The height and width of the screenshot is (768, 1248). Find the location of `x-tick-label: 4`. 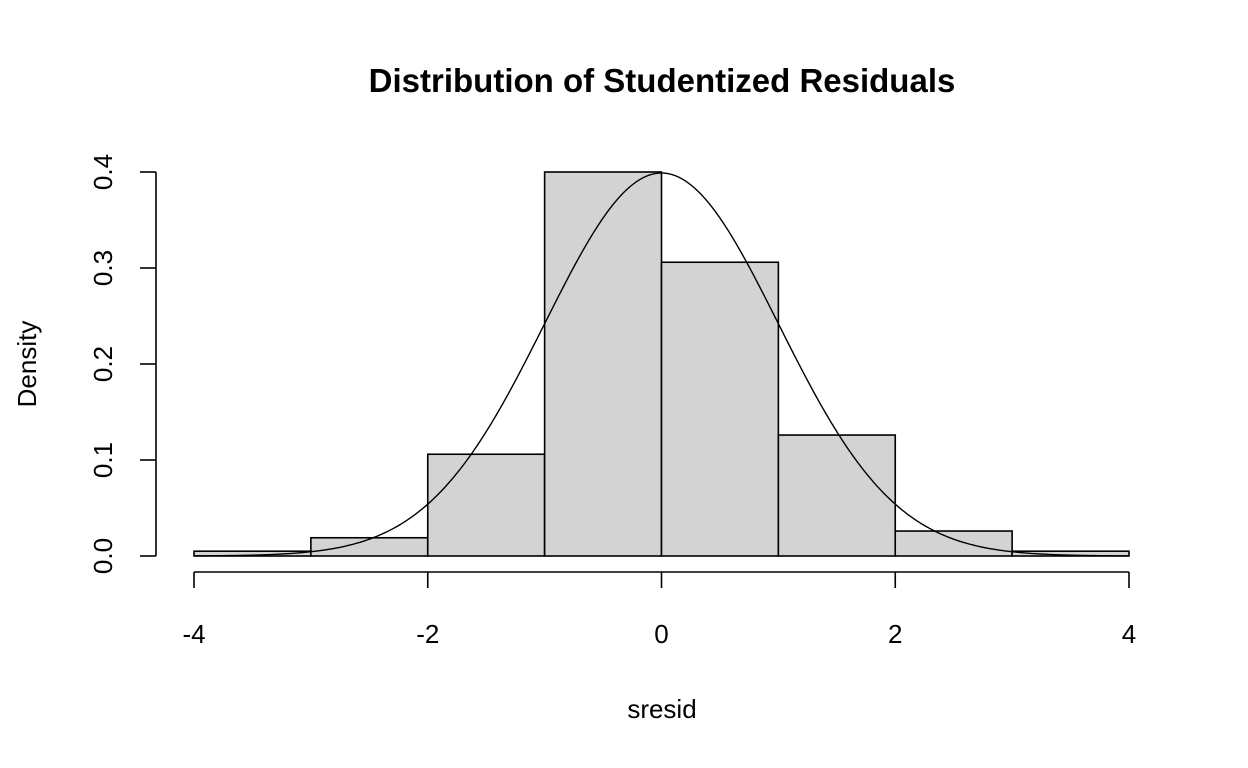

x-tick-label: 4 is located at coordinates (1129, 634).